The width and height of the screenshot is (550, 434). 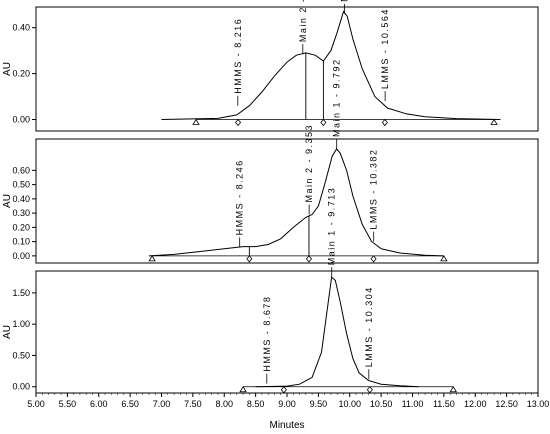 I want to click on peak-label: LMMS - 10.304, so click(x=369, y=326).